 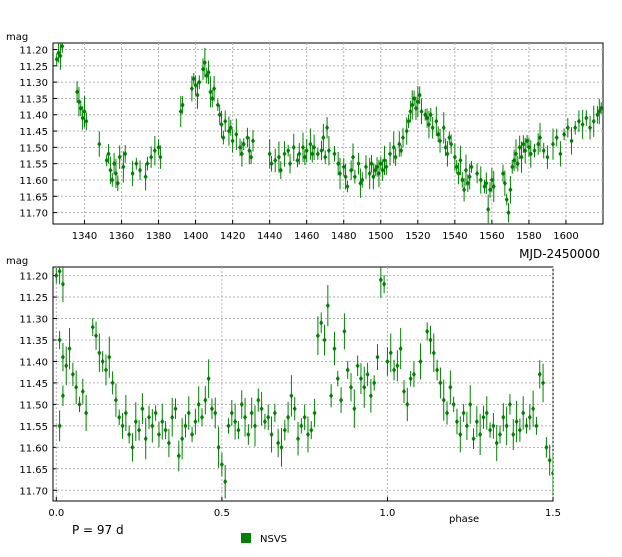 I want to click on y-axis-label: mag, so click(x=17, y=37).